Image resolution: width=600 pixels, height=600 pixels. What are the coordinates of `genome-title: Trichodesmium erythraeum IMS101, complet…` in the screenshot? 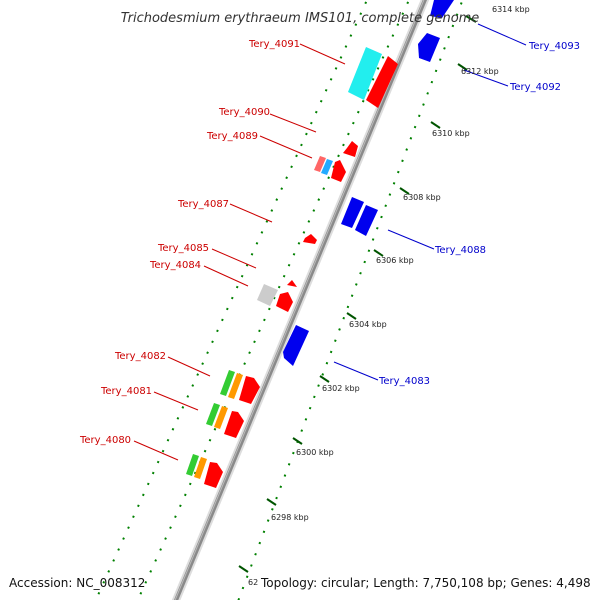 It's located at (300, 18).